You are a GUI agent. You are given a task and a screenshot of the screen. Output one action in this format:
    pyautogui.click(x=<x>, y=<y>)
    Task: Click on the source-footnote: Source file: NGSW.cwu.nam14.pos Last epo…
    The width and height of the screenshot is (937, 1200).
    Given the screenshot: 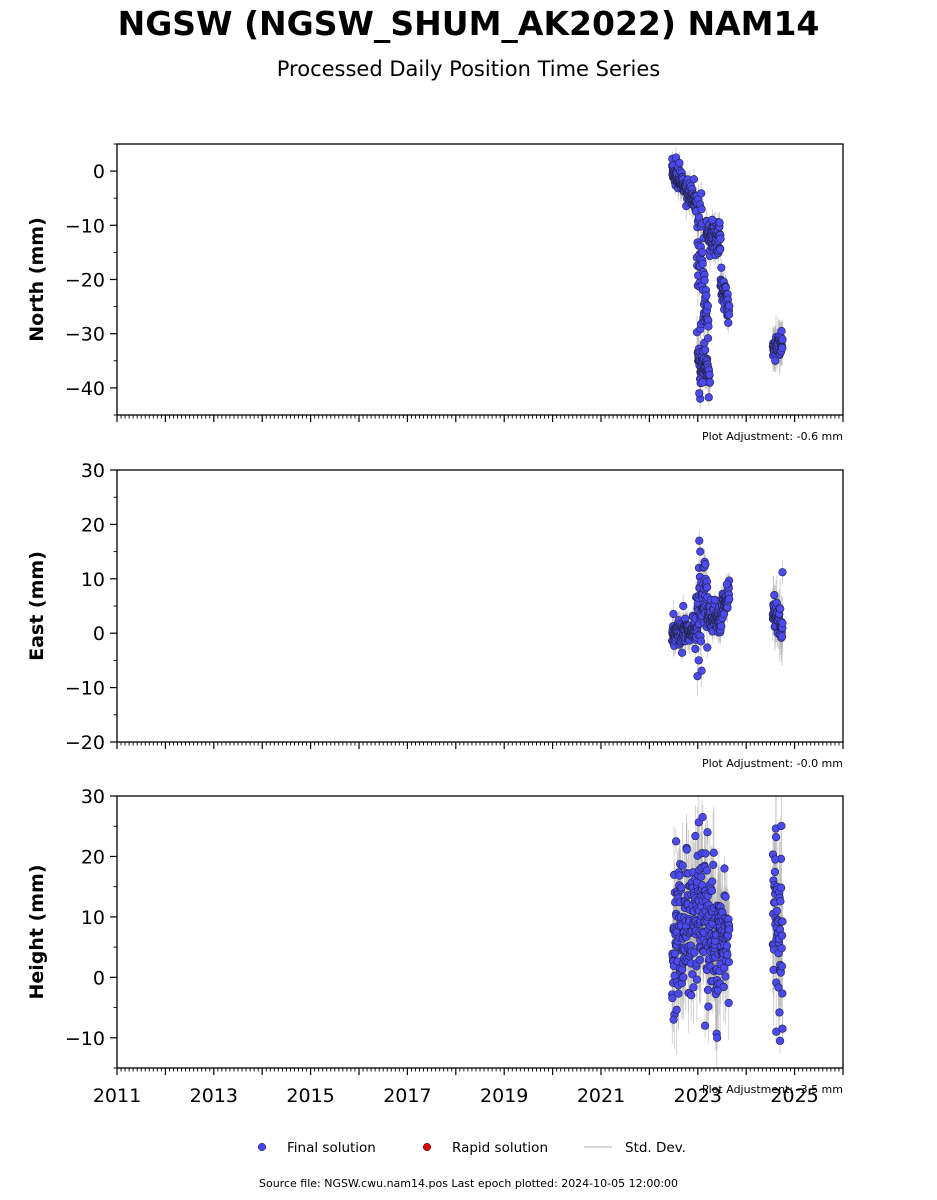 What is the action you would take?
    pyautogui.click(x=468, y=1183)
    